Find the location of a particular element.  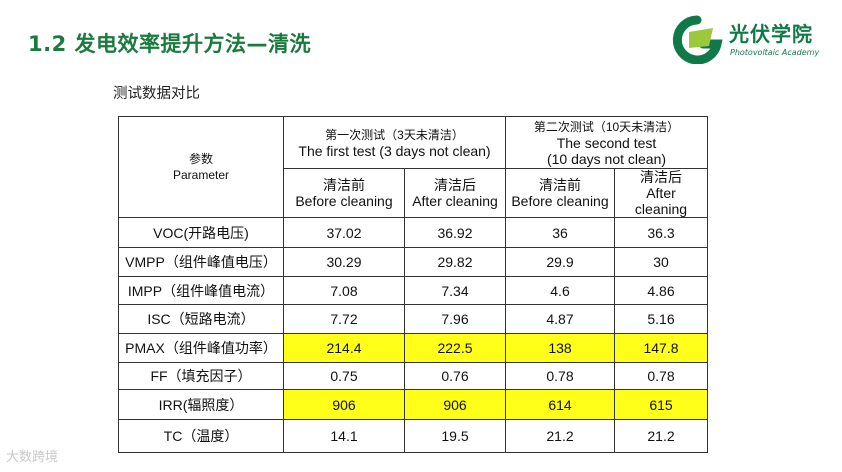

test1-header-en: The first test (3 days not clean) is located at coordinates (394, 150).